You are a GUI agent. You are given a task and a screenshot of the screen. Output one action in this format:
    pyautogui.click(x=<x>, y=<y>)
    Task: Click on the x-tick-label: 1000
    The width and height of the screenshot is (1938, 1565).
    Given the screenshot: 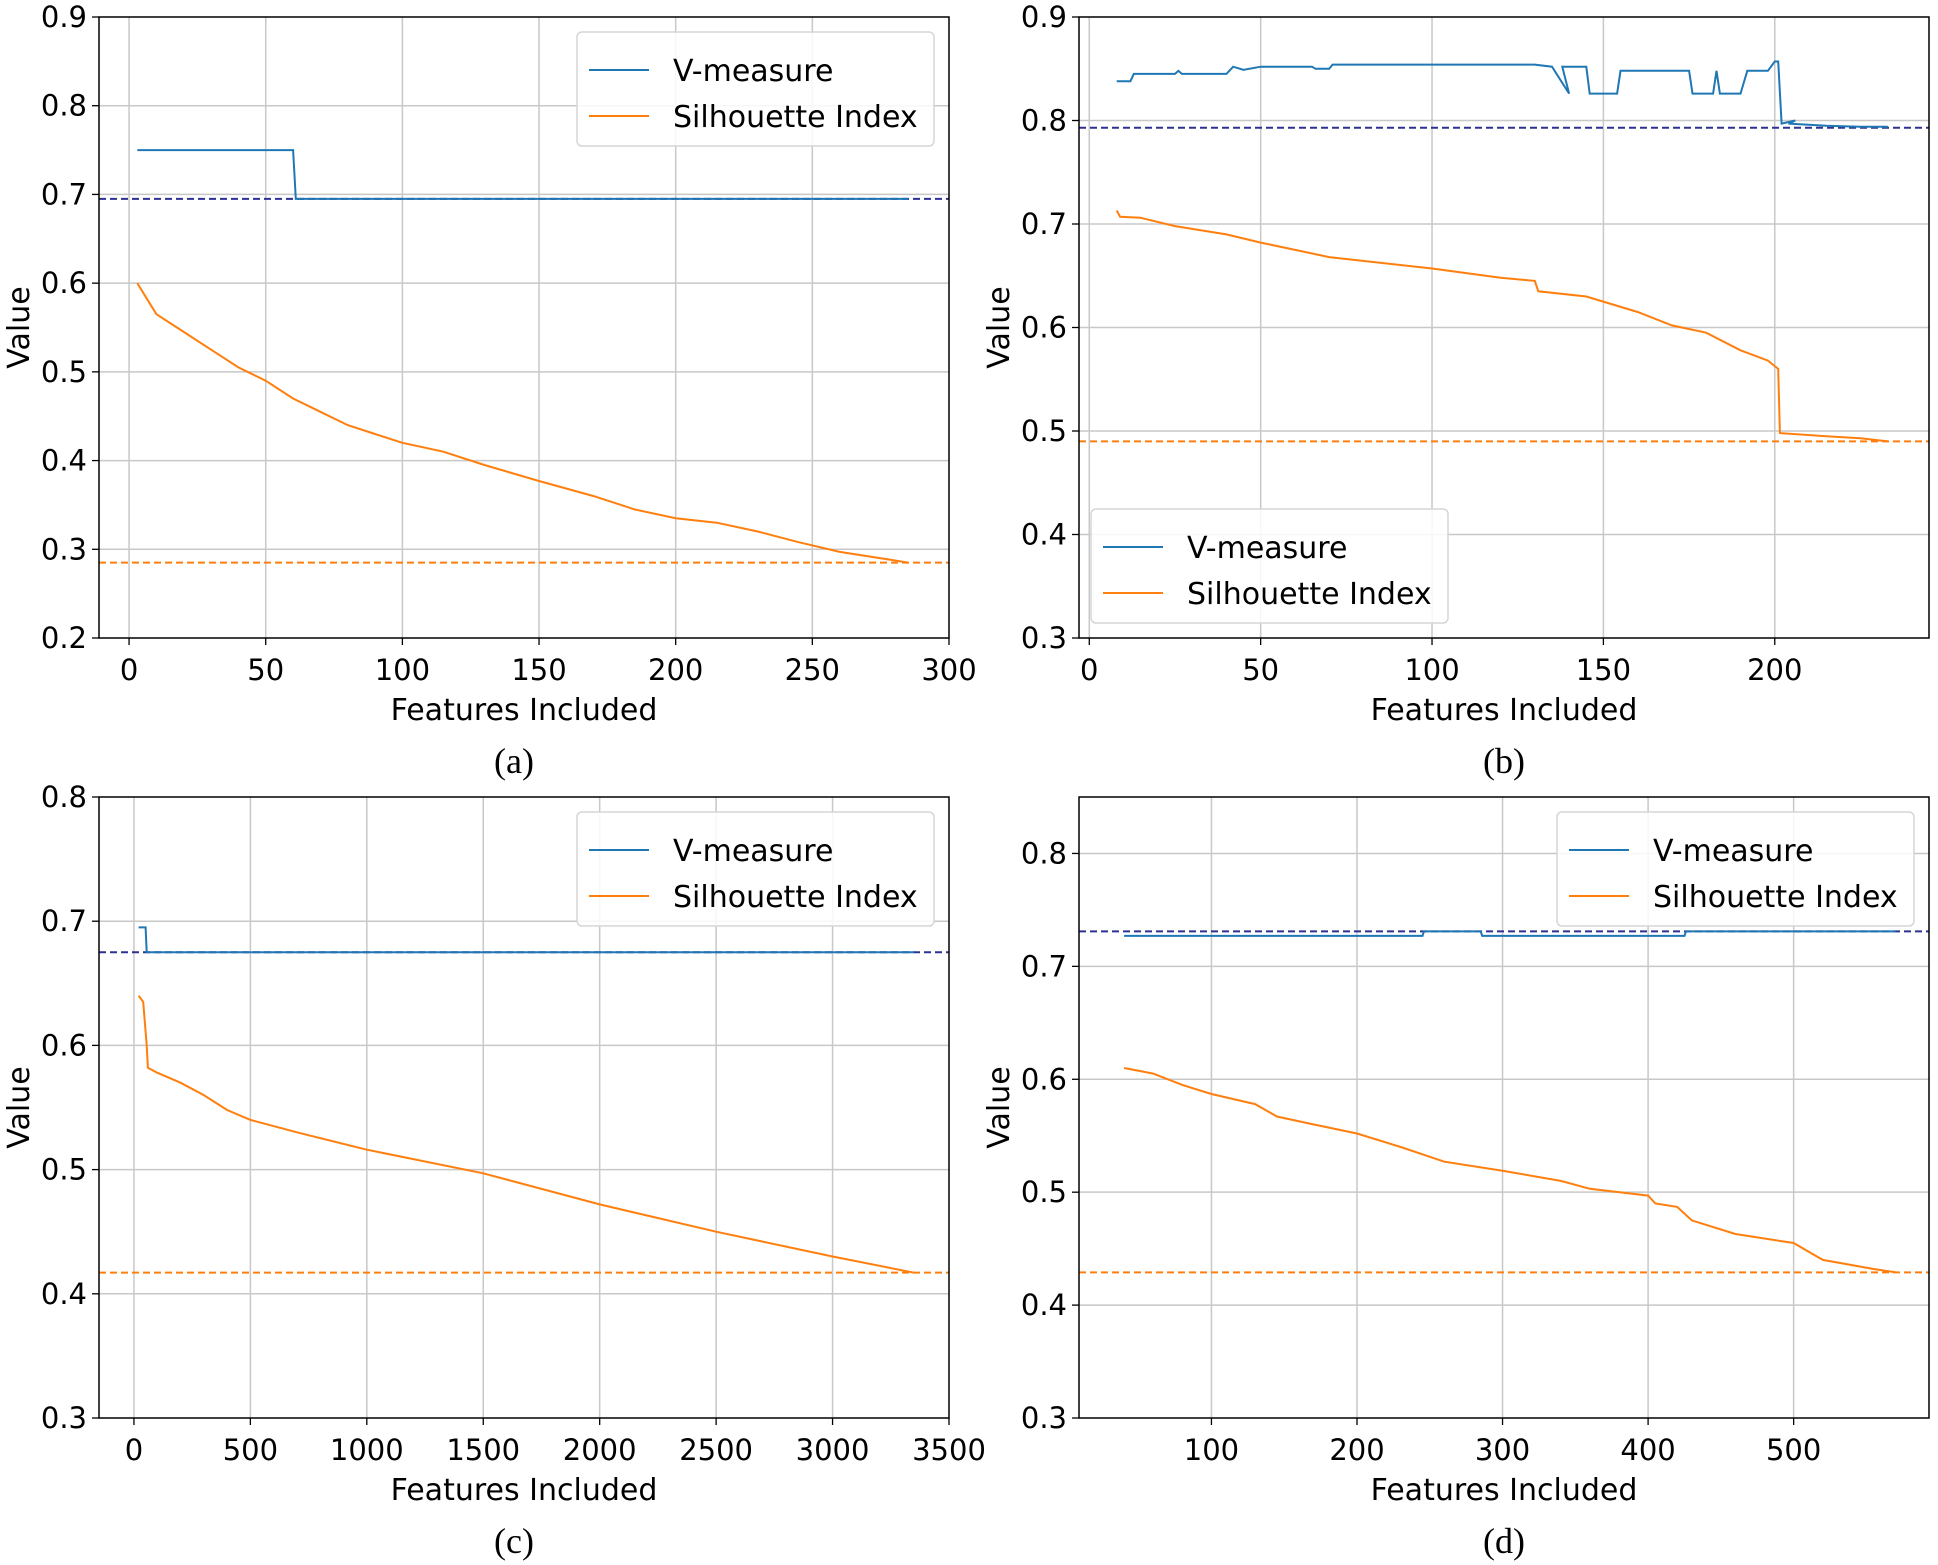 What is the action you would take?
    pyautogui.click(x=367, y=1450)
    